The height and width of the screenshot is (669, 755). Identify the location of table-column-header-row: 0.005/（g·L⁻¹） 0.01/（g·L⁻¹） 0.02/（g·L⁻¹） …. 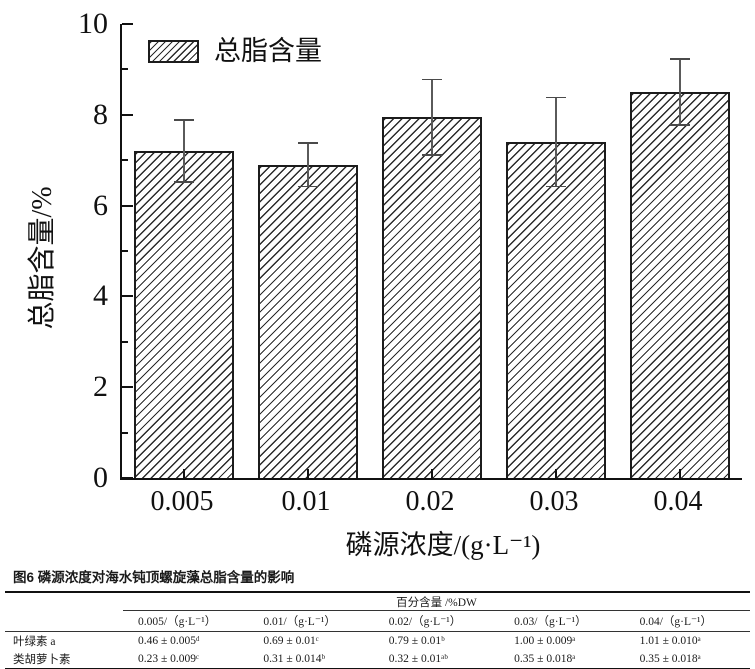
(377, 621).